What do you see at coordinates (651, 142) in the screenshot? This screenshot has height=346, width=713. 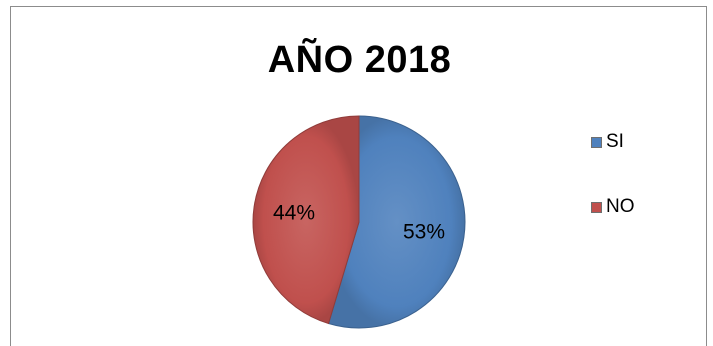 I see `legend-item-si: SI` at bounding box center [651, 142].